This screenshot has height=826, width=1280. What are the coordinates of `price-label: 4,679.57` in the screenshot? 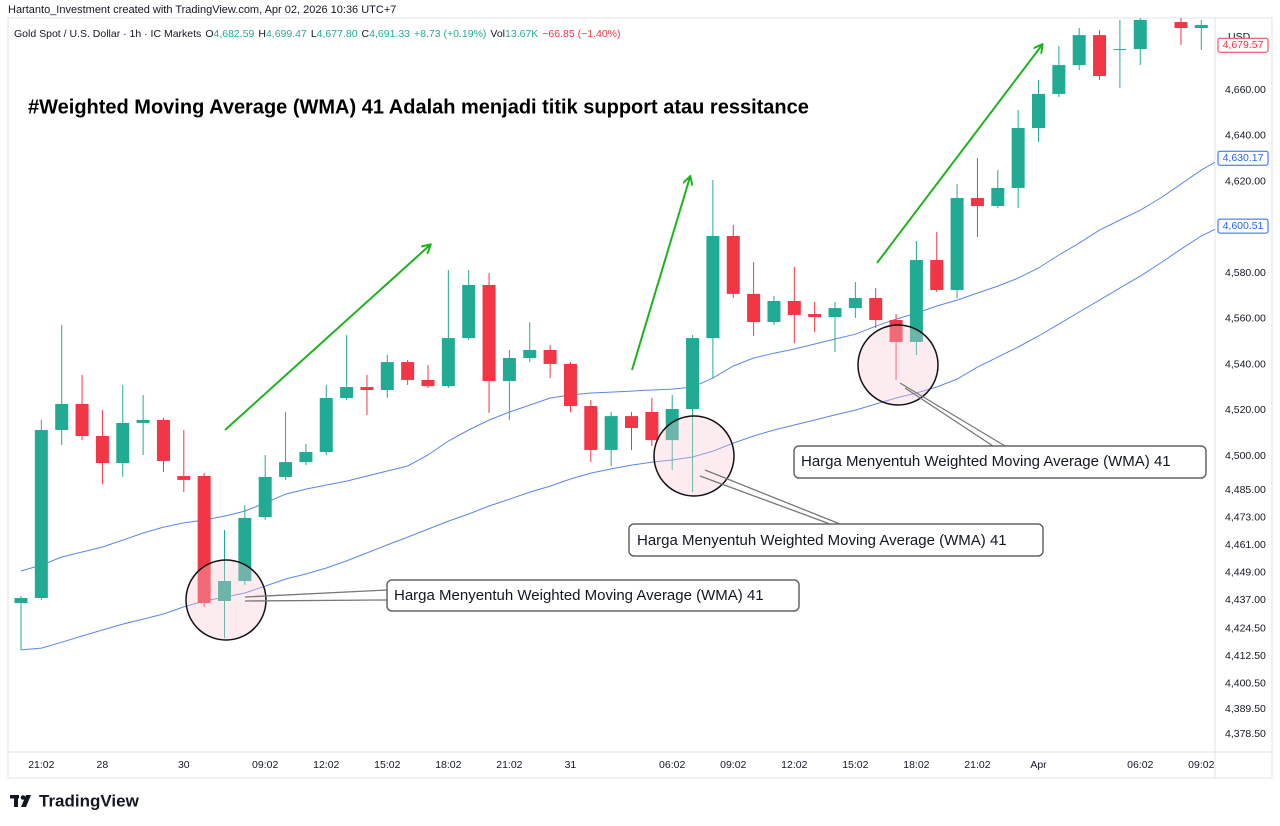 It's located at (1243, 45).